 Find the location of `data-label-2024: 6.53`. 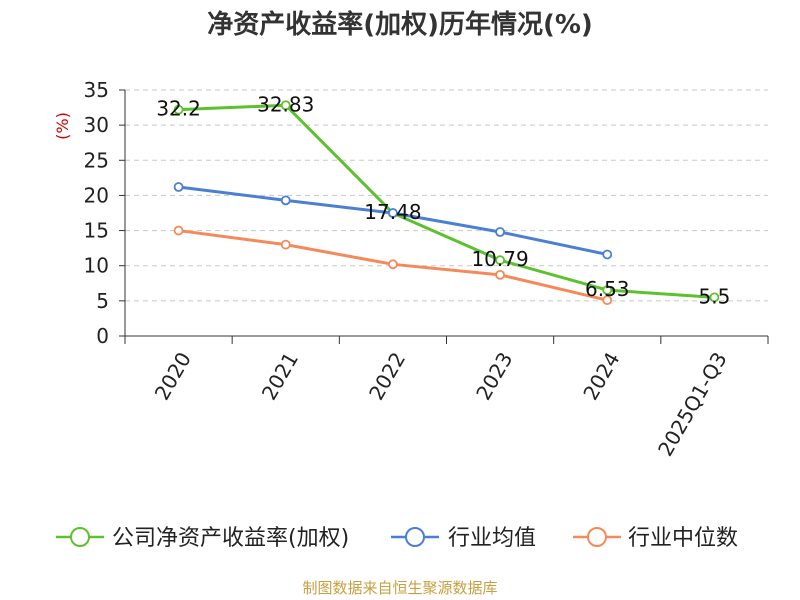

data-label-2024: 6.53 is located at coordinates (607, 289).